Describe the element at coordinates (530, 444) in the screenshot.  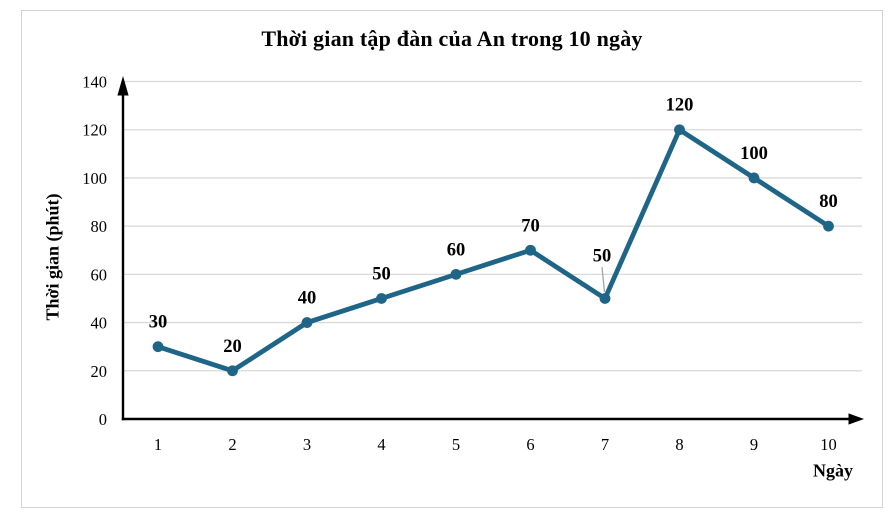
I see `x-tick-label: 6` at that location.